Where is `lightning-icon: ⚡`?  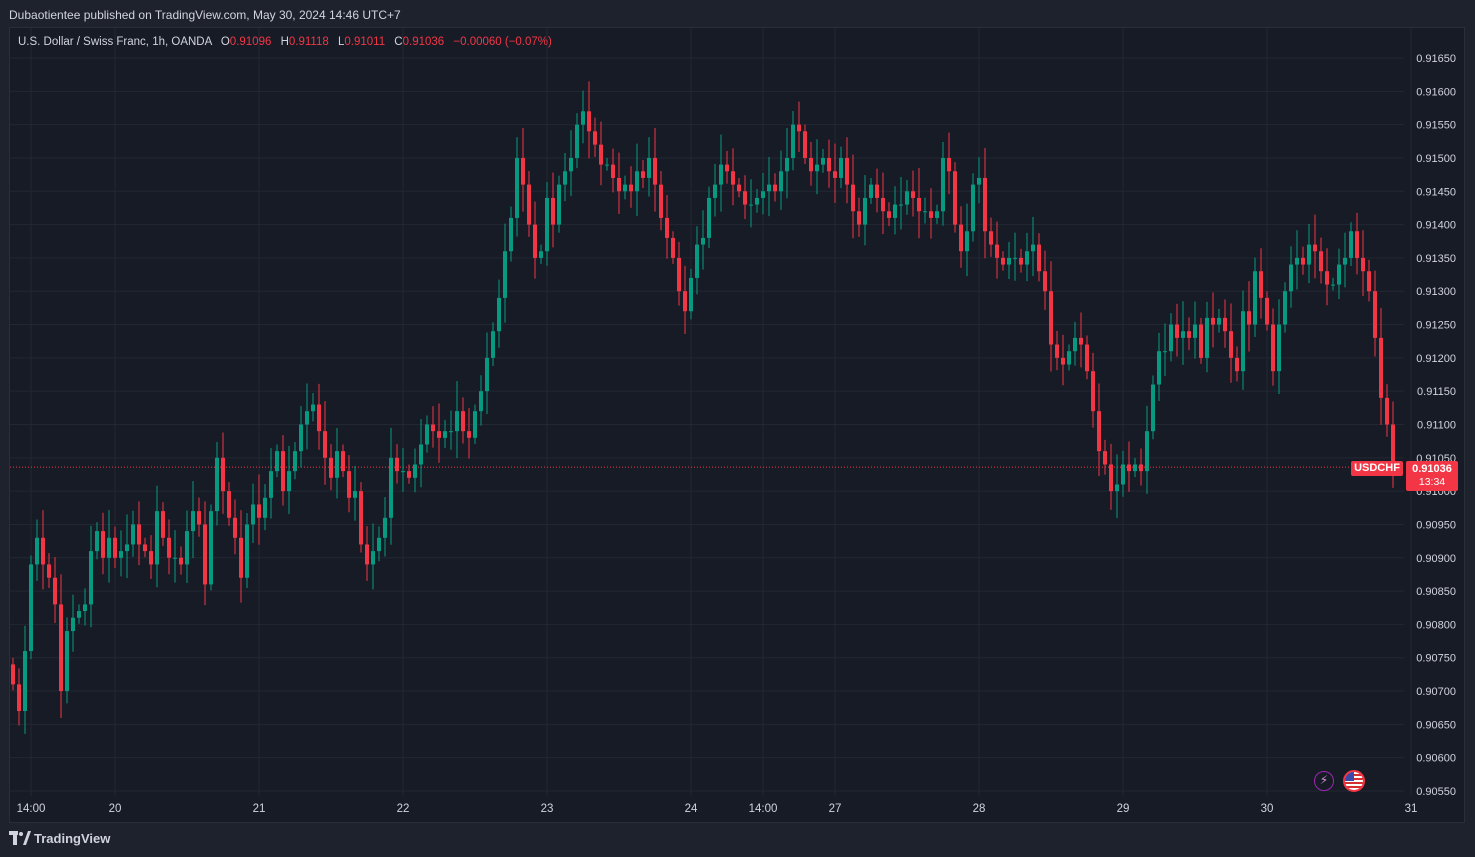 lightning-icon: ⚡ is located at coordinates (1324, 781).